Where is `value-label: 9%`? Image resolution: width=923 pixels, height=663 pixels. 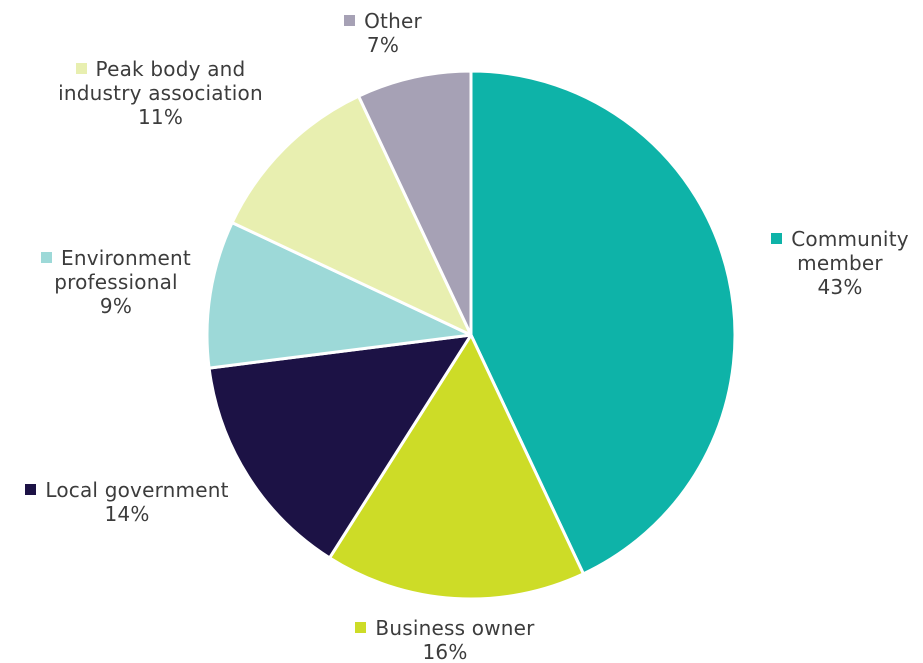
value-label: 9% is located at coordinates (116, 306).